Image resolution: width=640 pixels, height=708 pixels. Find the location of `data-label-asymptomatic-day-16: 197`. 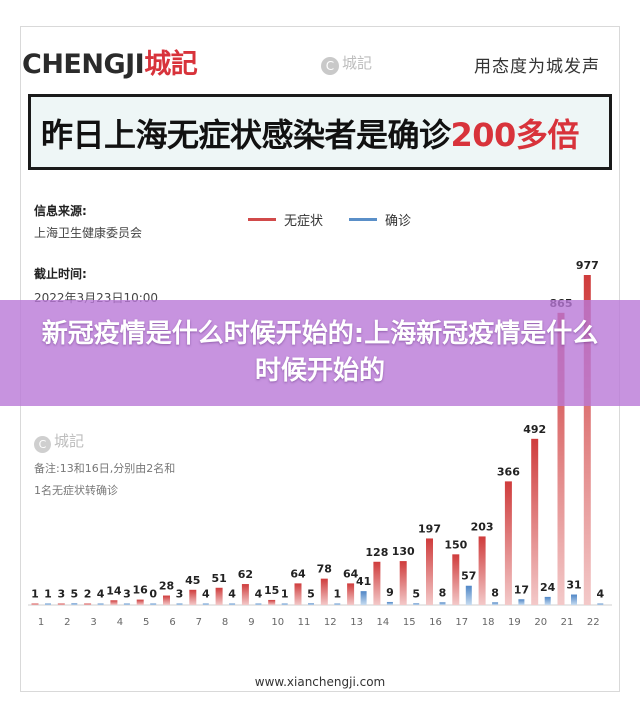

data-label-asymptomatic-day-16: 197 is located at coordinates (429, 528).